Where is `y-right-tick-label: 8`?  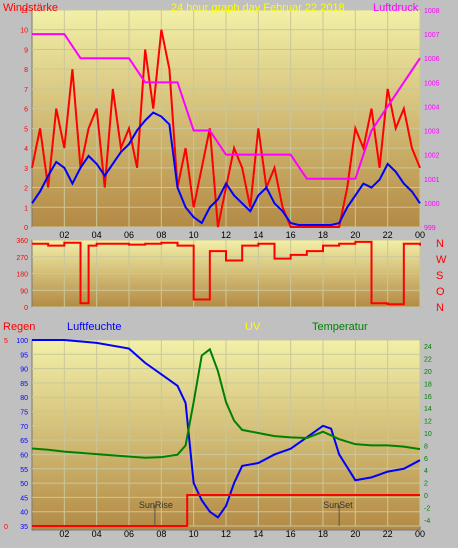
y-right-tick-label: 8 is located at coordinates (426, 446).